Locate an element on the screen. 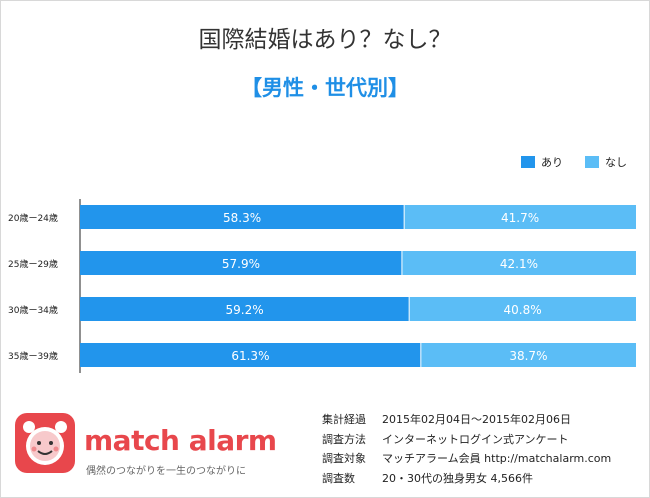 The width and height of the screenshot is (650, 498). data-label: 57.9% is located at coordinates (241, 264).